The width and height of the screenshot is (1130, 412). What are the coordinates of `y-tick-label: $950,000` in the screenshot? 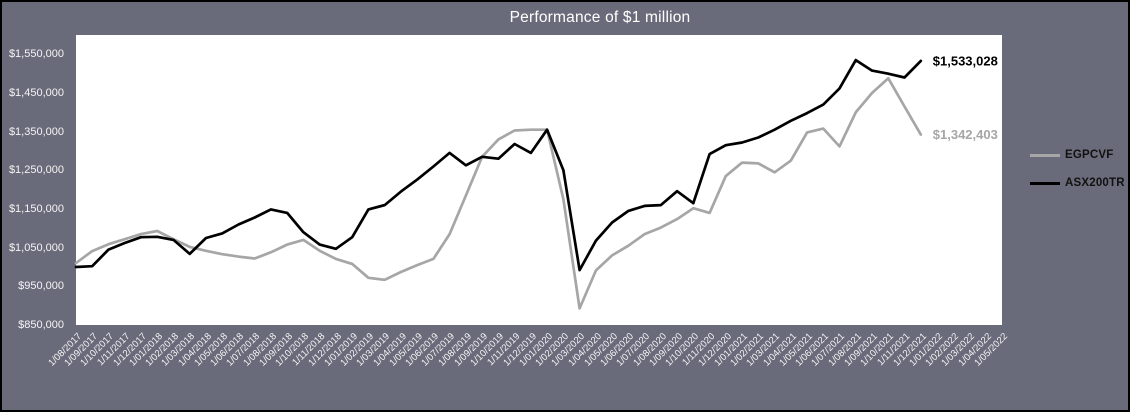 It's located at (41, 286).